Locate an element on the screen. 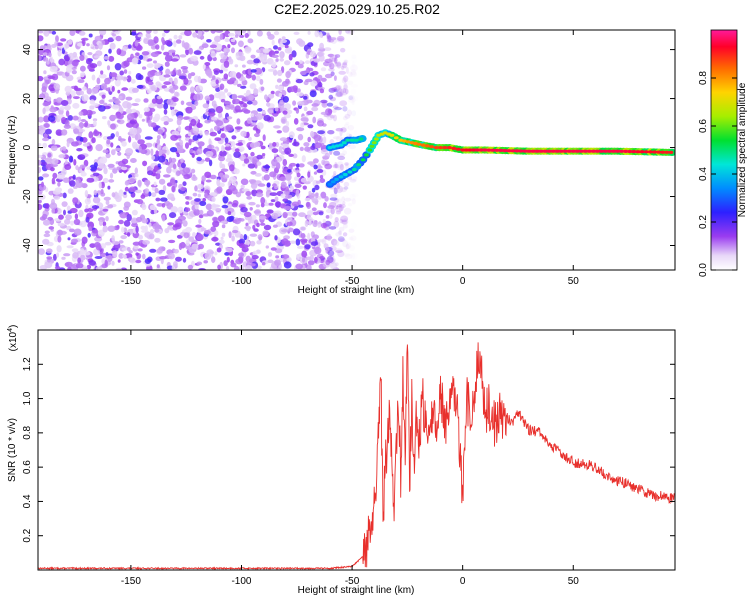  x-tick-label: -150 is located at coordinates (131, 581).